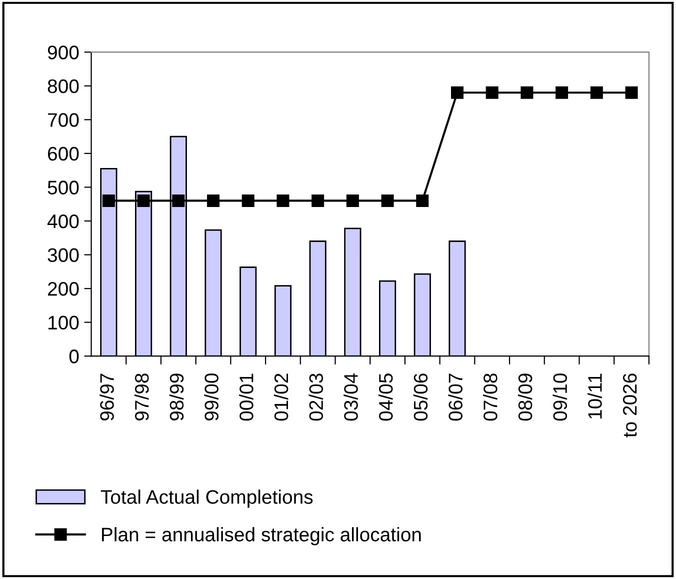  Describe the element at coordinates (107, 397) in the screenshot. I see `x-tick-label: 96/97` at that location.